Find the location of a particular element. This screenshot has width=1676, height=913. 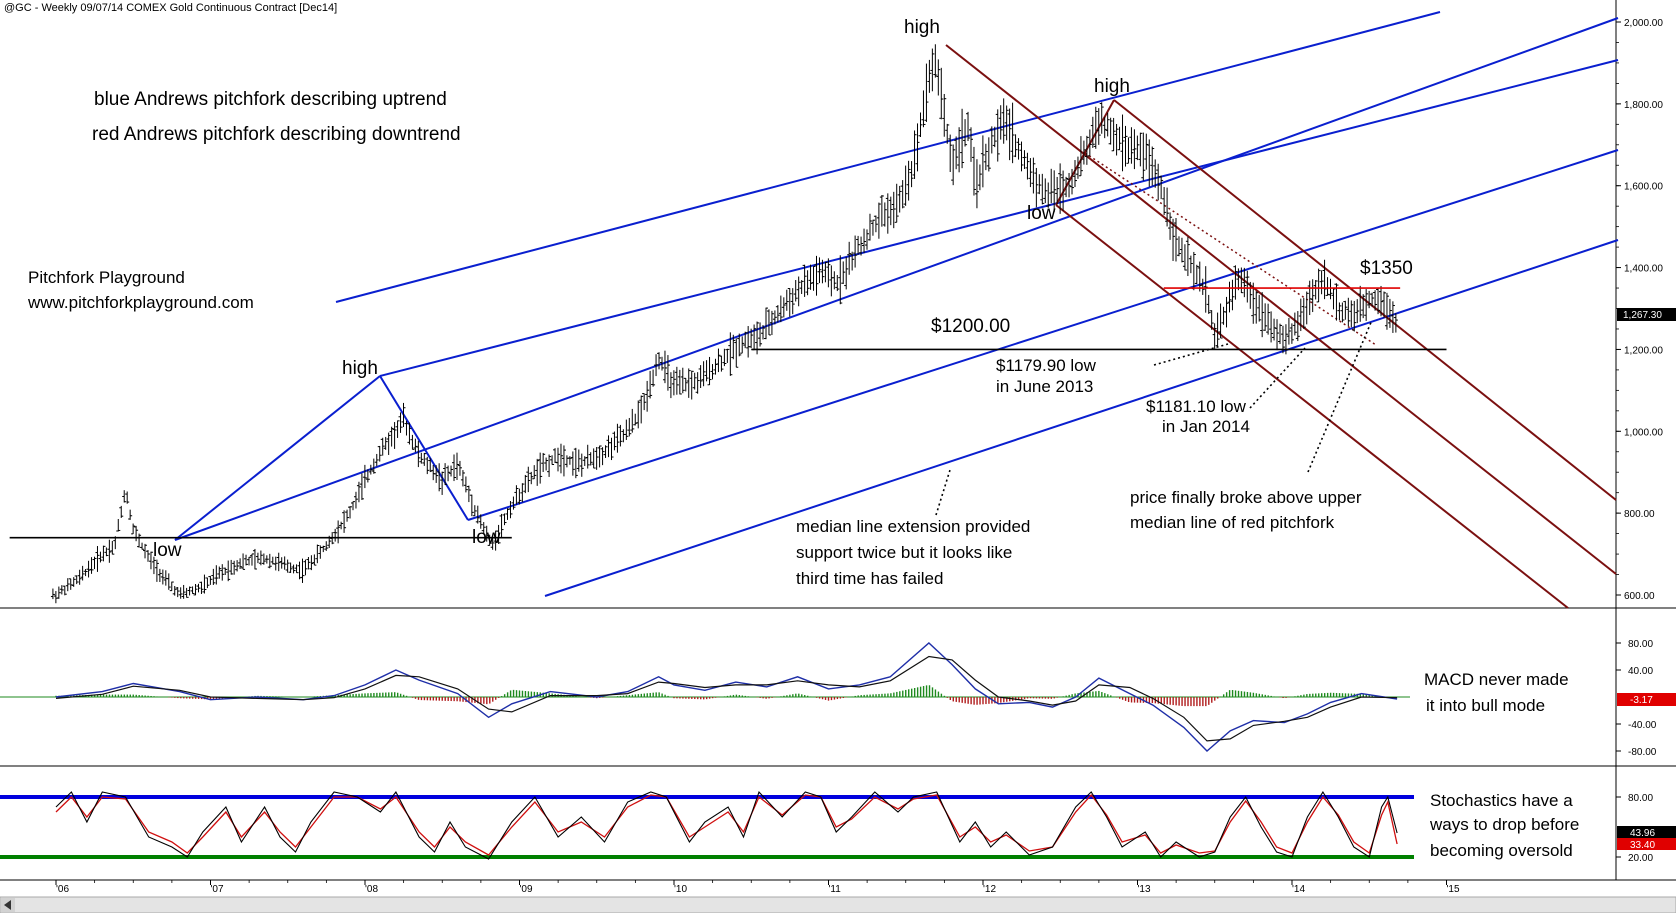

annotation-median-line2: support twice but it looks like is located at coordinates (904, 552).